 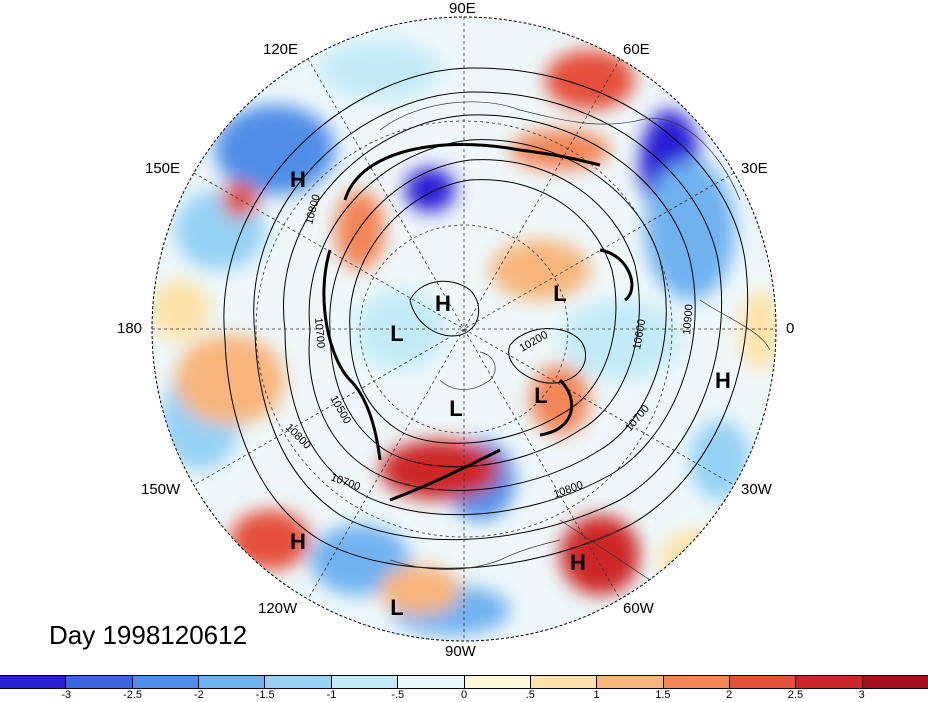 I want to click on colorbar-tick-label: 2, so click(x=729, y=695).